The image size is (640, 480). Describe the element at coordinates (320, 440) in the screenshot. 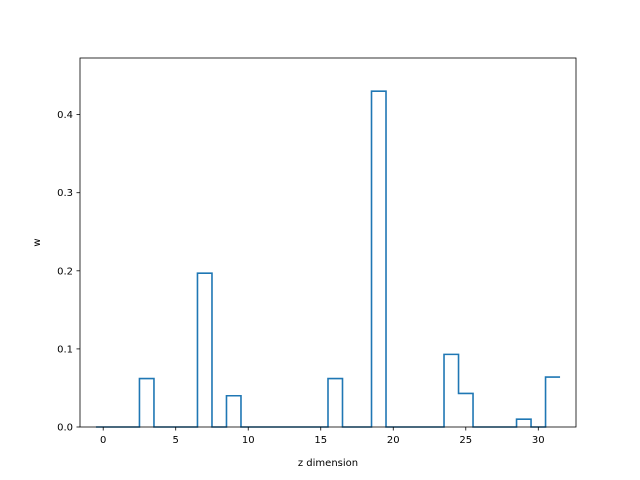

I see `x-tick-label: 15` at that location.